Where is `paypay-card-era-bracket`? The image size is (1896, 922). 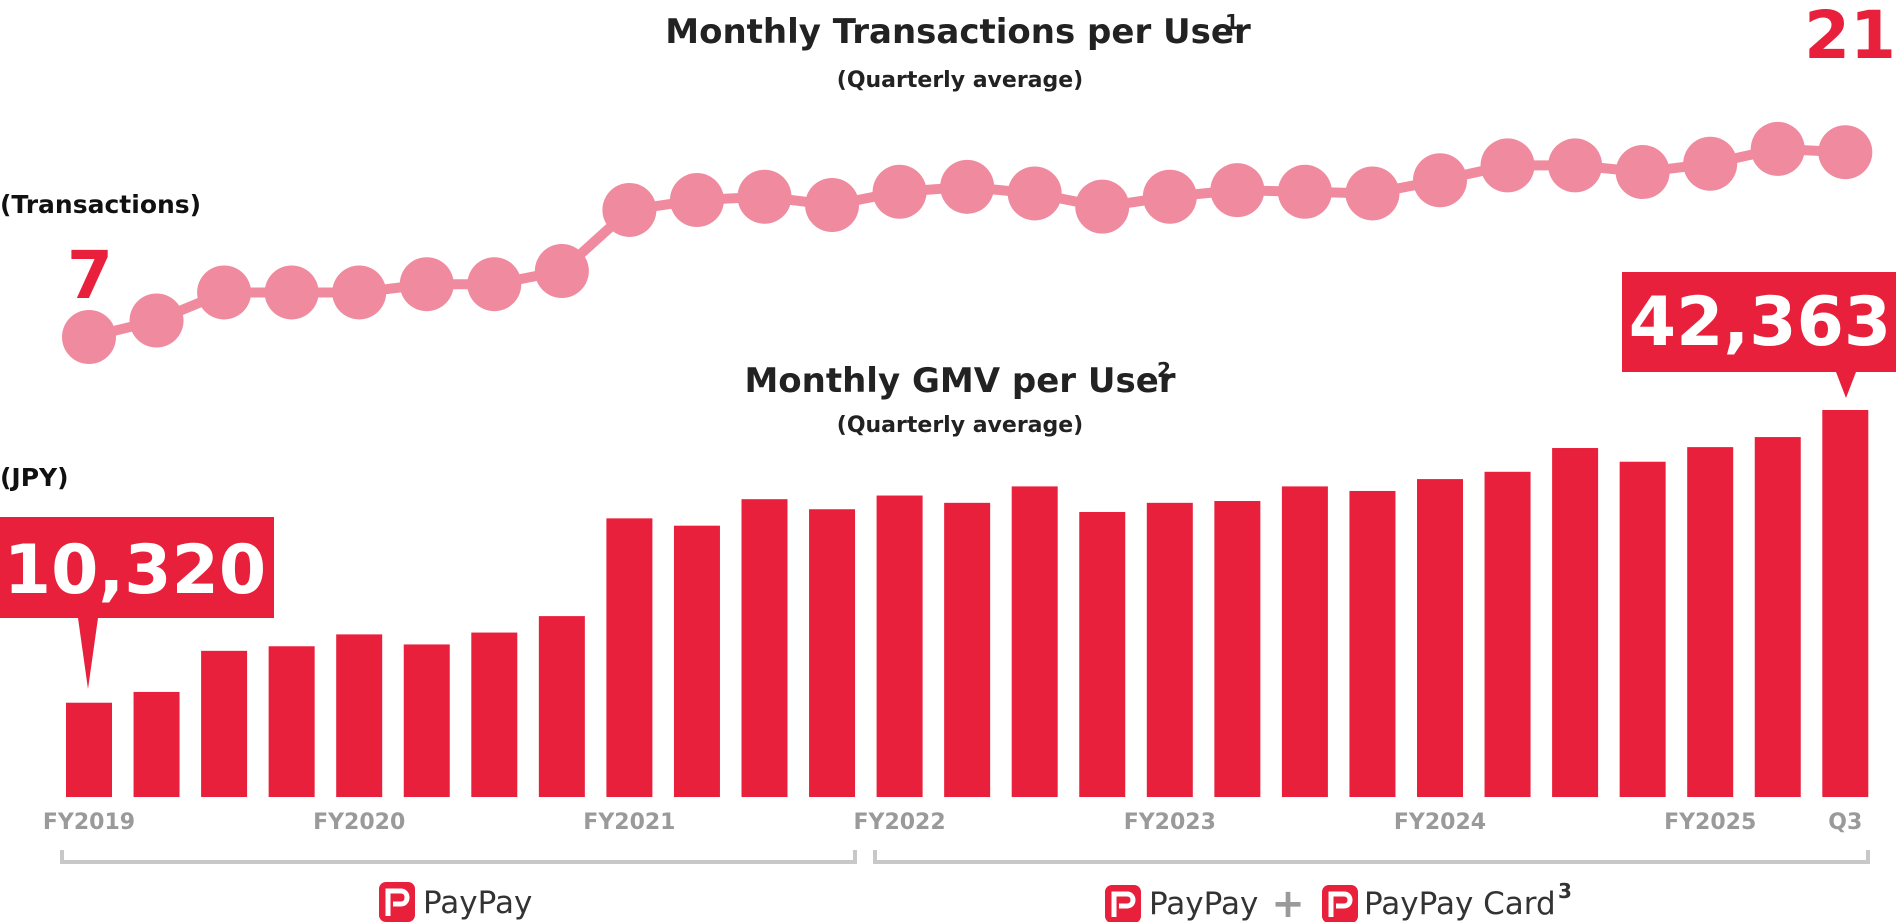 paypay-card-era-bracket is located at coordinates (1371, 857).